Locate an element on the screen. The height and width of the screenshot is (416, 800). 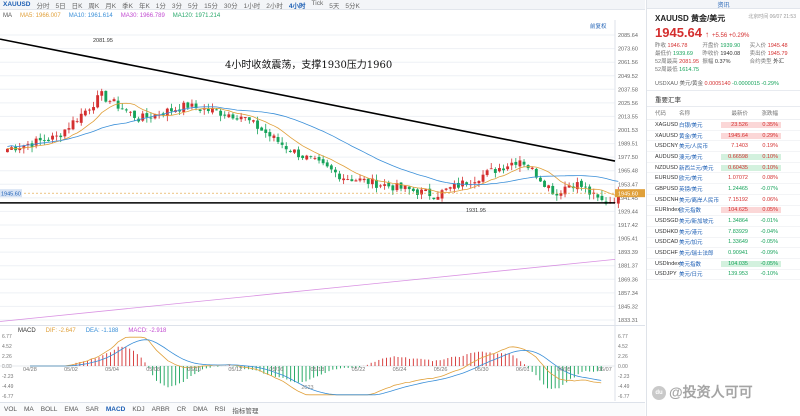
ratio-pct: -0.29% is located at coordinates (770, 84).